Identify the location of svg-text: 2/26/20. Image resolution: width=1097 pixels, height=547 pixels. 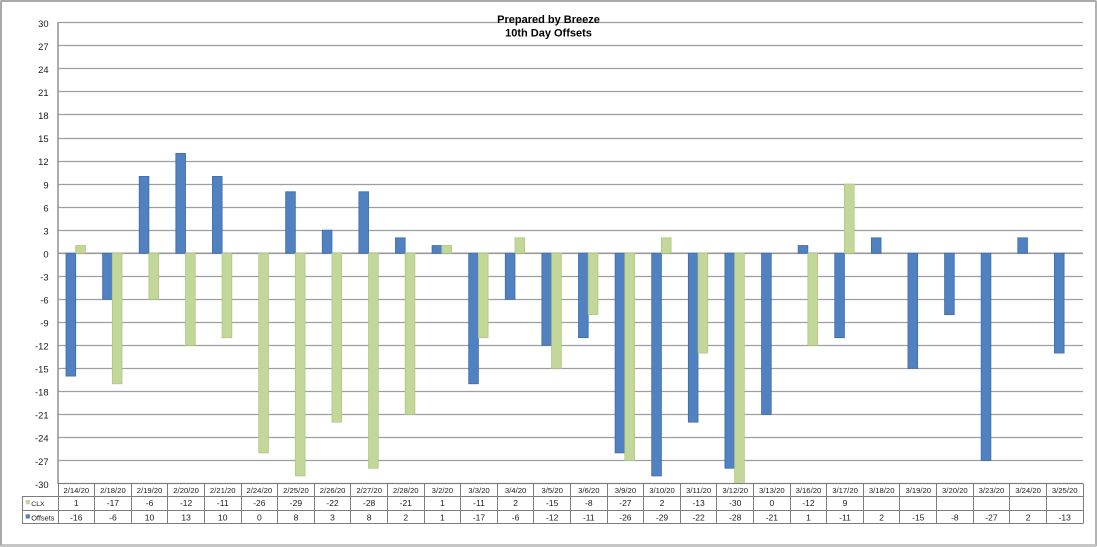
(333, 490).